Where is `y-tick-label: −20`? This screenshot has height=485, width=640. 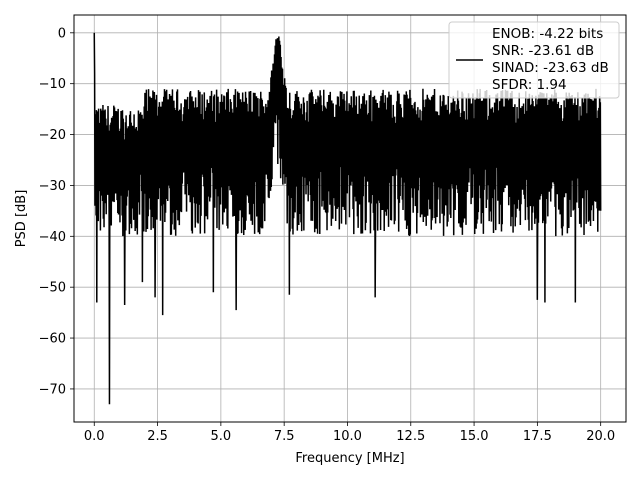 y-tick-label: −20 is located at coordinates (52, 135).